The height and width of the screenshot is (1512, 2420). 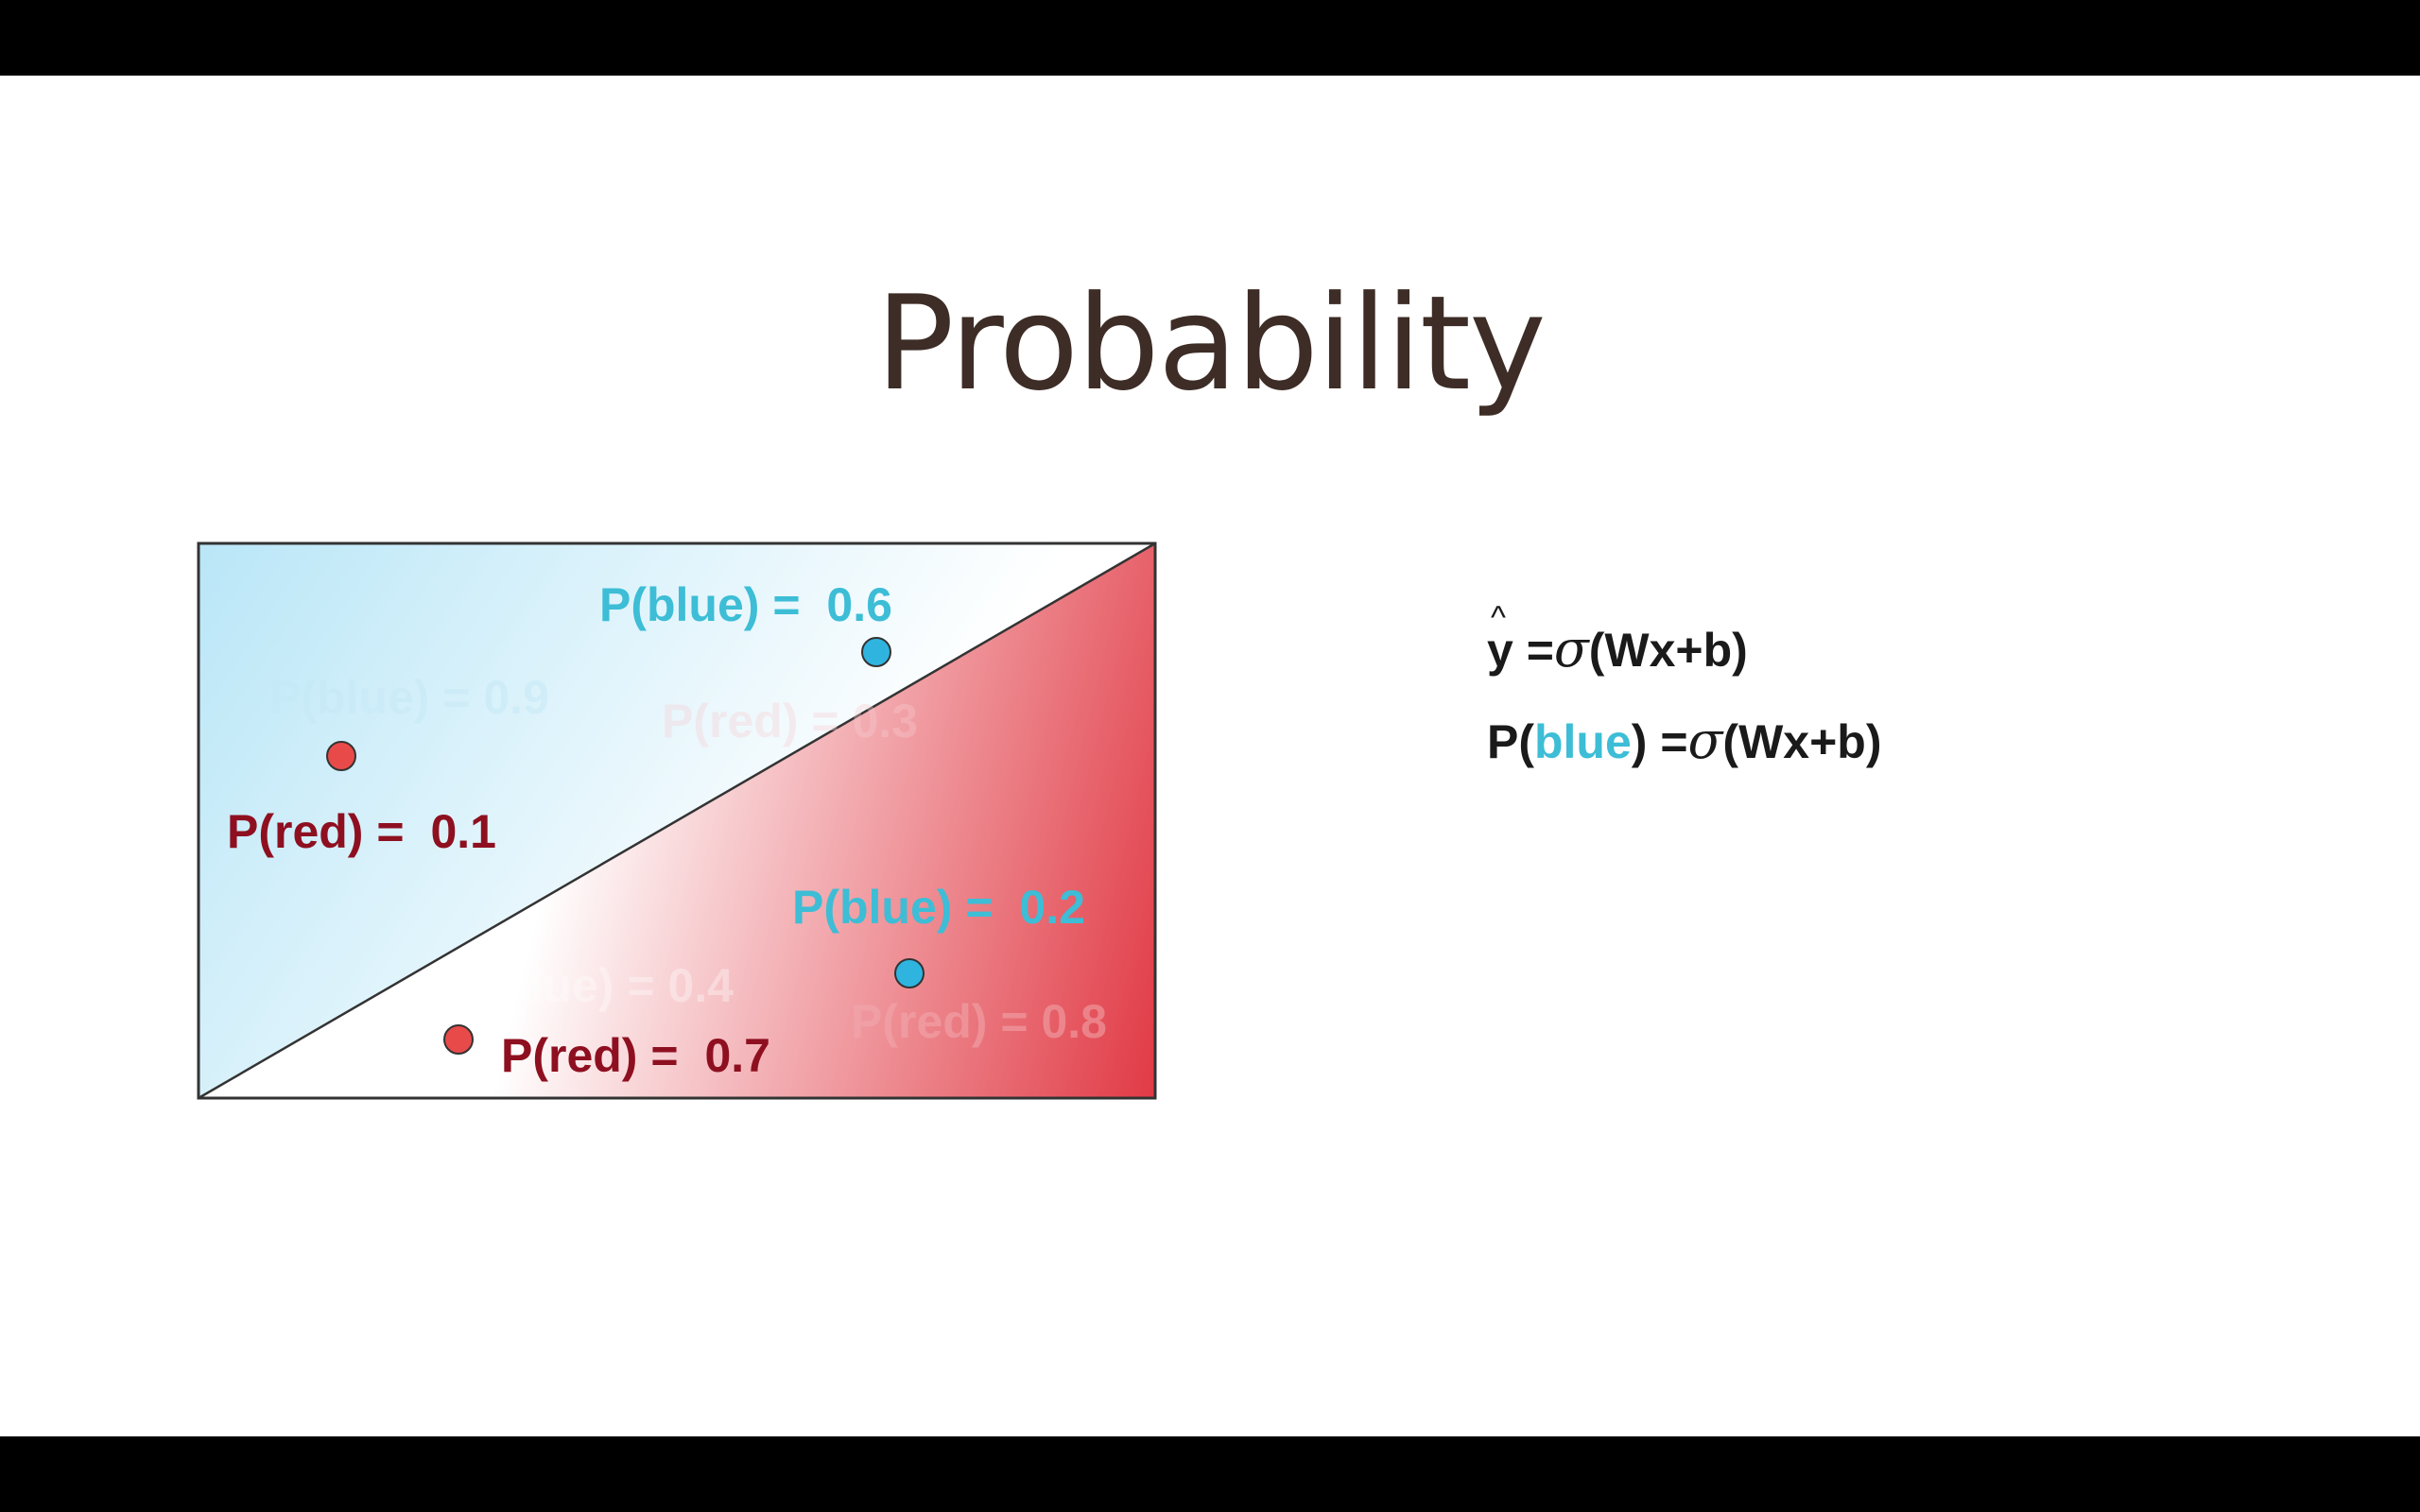 I want to click on decision-boundary, so click(x=677, y=820).